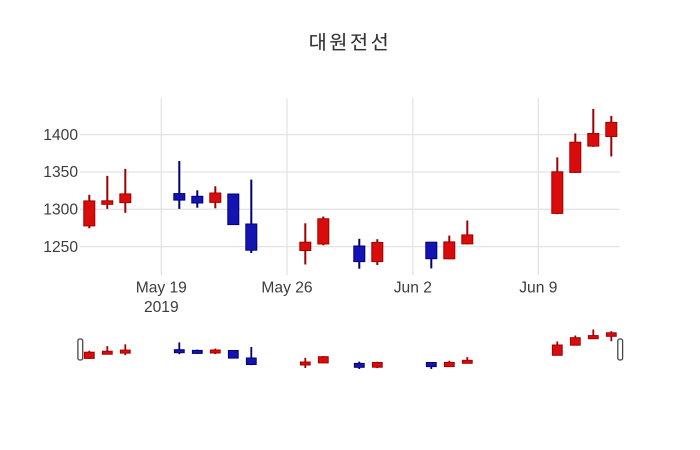  Describe the element at coordinates (60, 247) in the screenshot. I see `svg-text: 1250` at that location.